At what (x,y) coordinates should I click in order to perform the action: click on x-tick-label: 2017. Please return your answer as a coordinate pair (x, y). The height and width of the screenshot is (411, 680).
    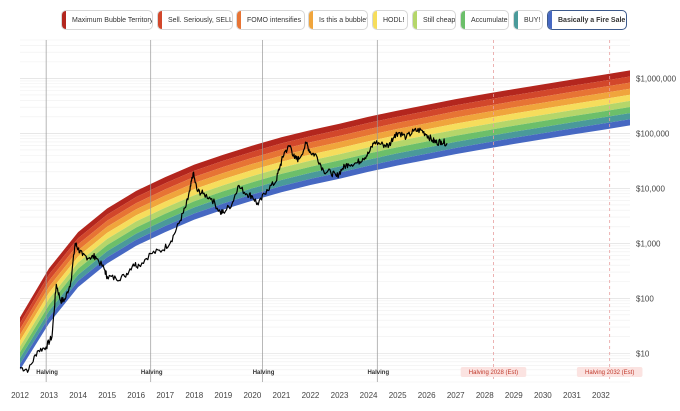
    Looking at the image, I should click on (165, 395).